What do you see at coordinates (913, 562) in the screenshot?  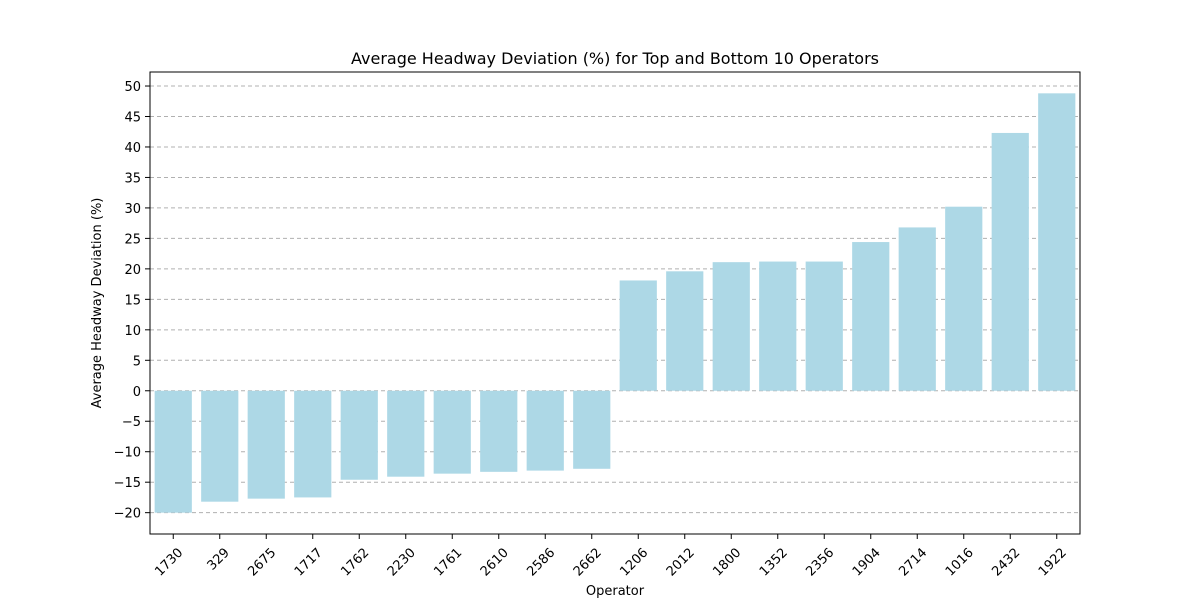 I see `x-tick-label: 2714` at bounding box center [913, 562].